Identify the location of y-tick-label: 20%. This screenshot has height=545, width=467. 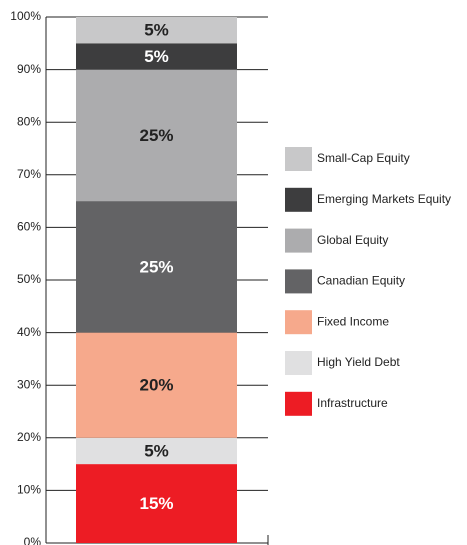
(29, 437).